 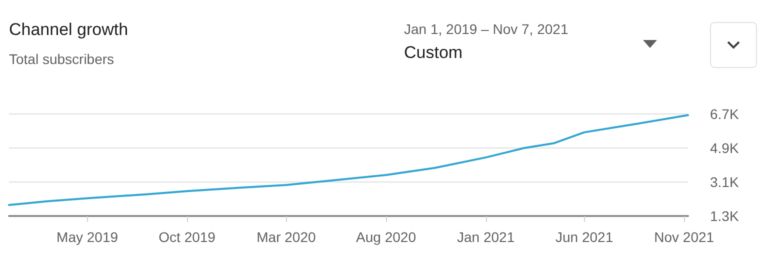 What do you see at coordinates (433, 53) in the screenshot?
I see `text: Custom` at bounding box center [433, 53].